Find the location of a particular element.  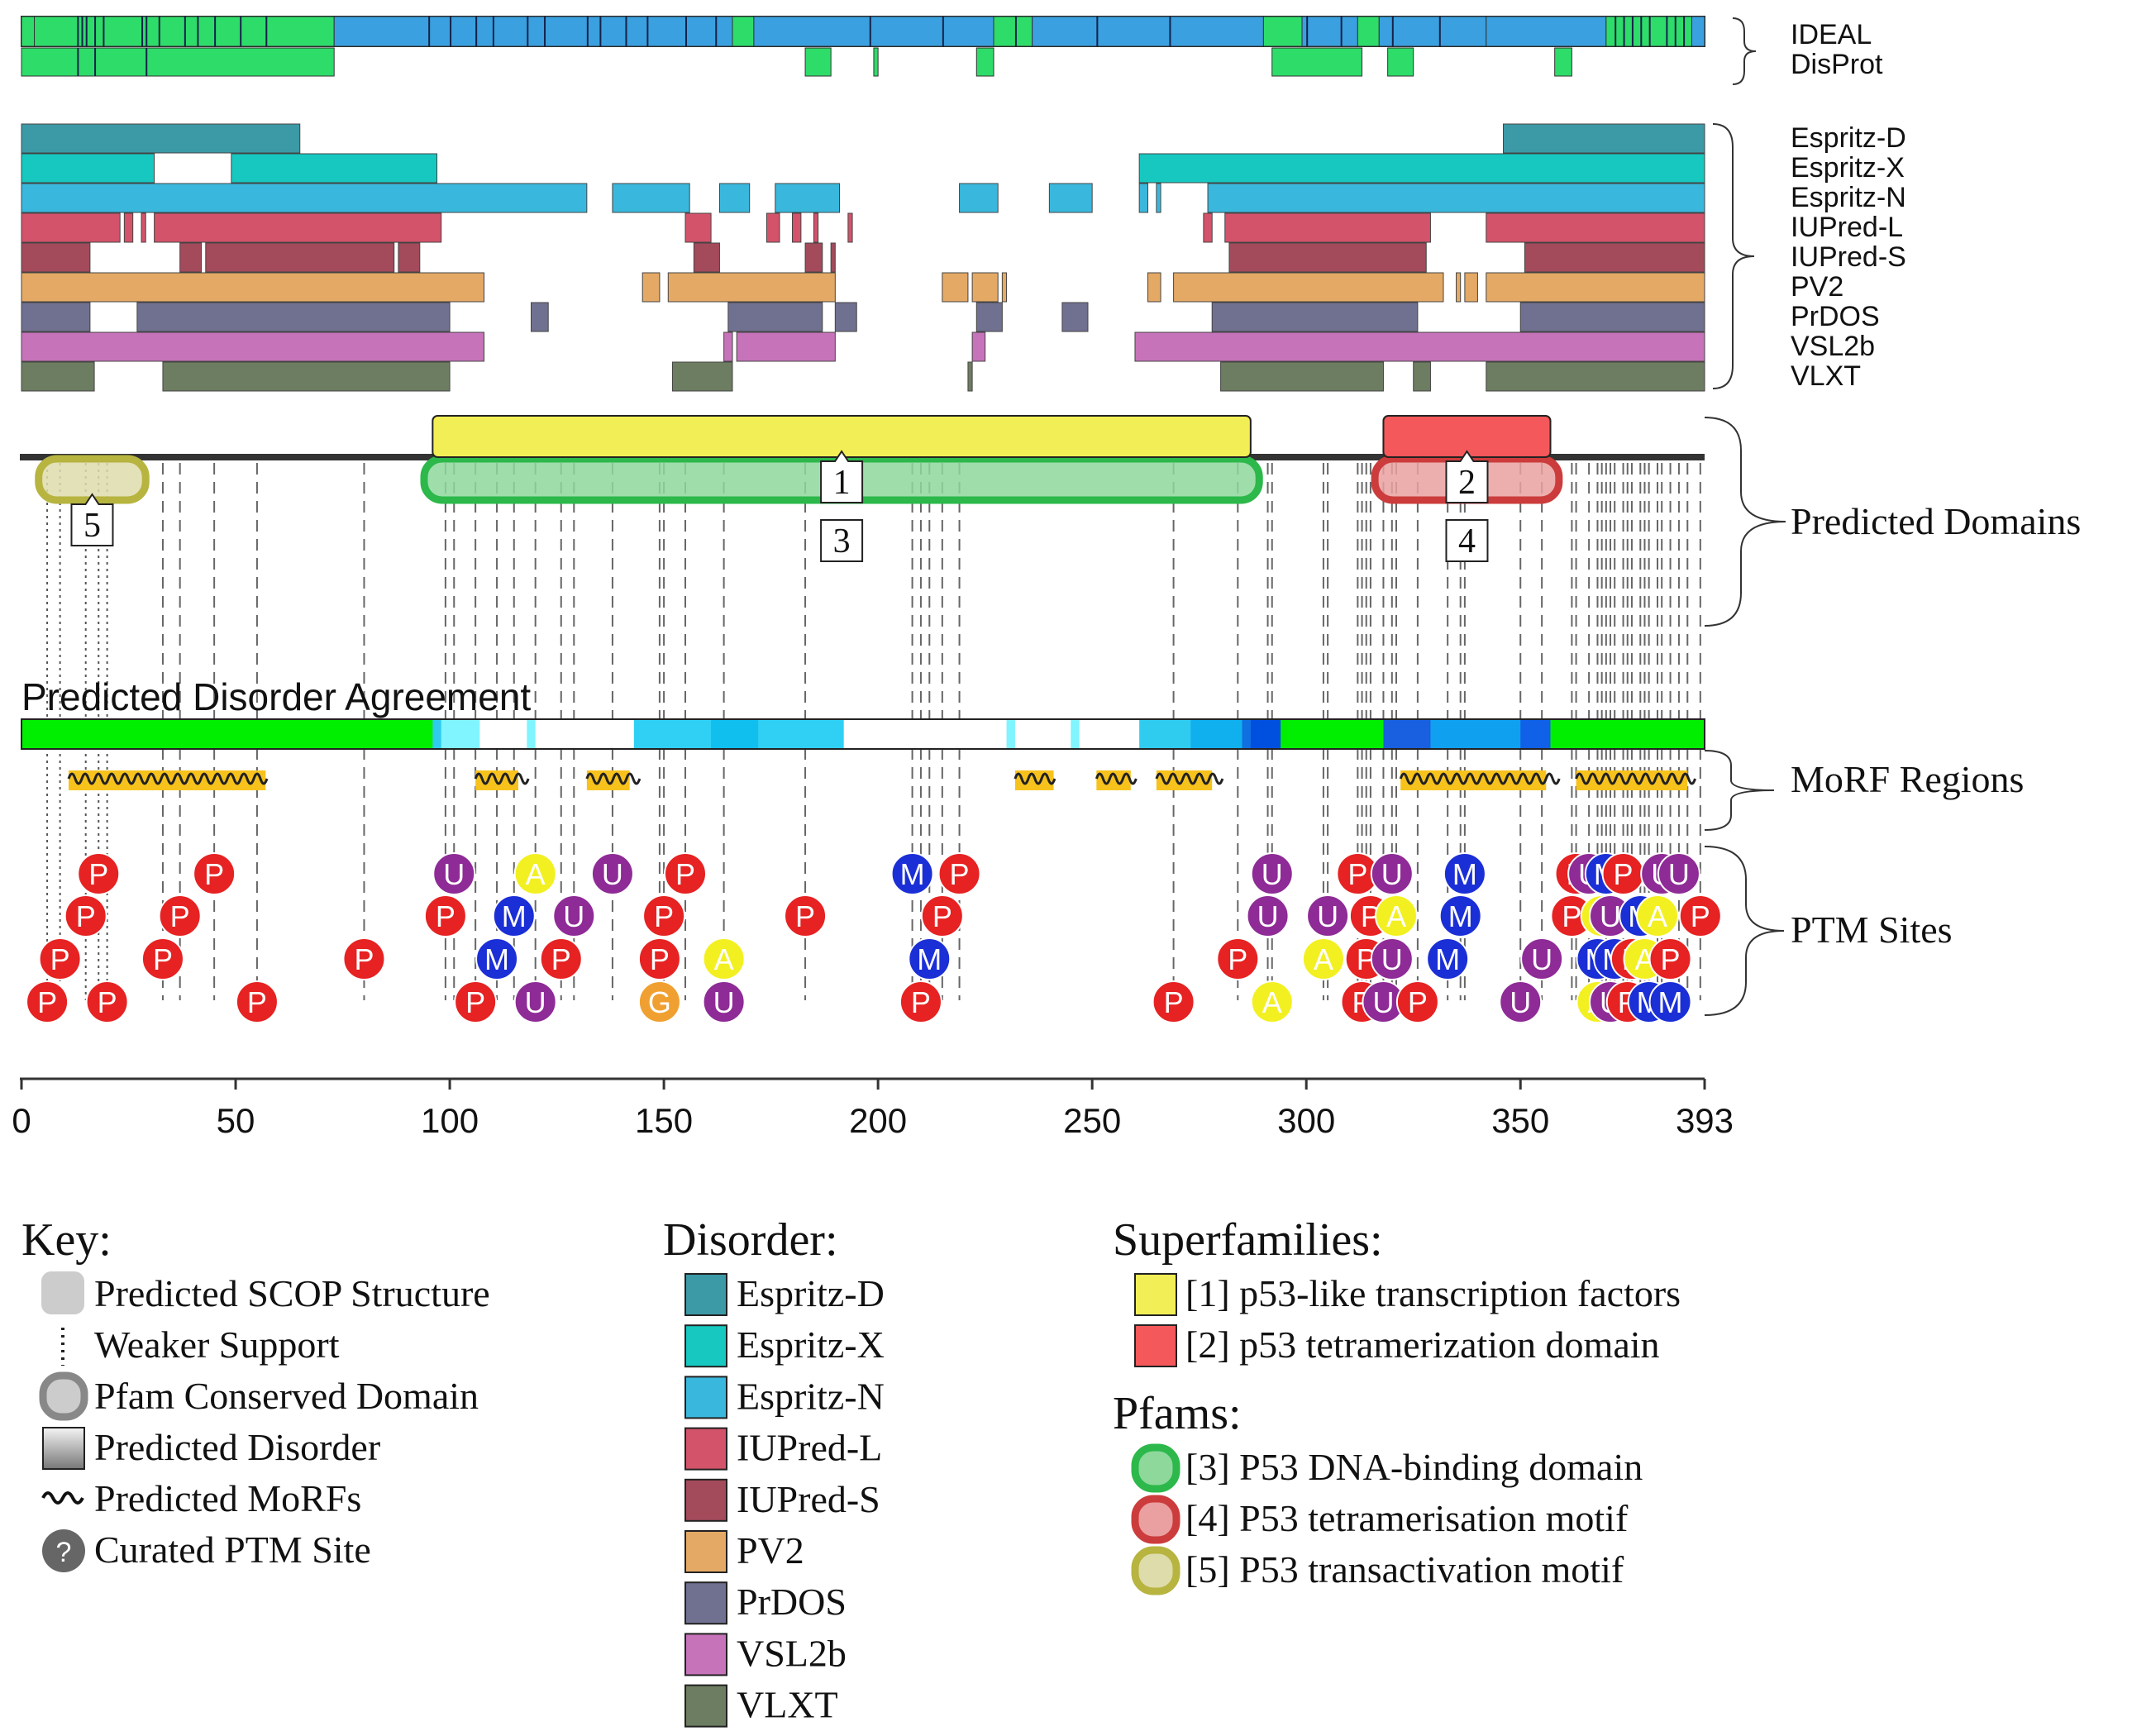

x-axis: 0 50 100 150 200 250 300 350 393 is located at coordinates (873, 1109).